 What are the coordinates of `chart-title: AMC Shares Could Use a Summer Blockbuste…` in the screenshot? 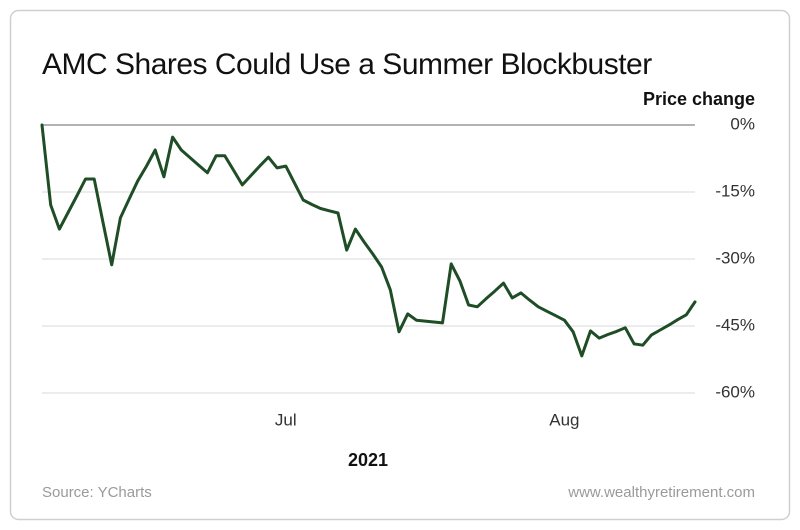 It's located at (347, 64).